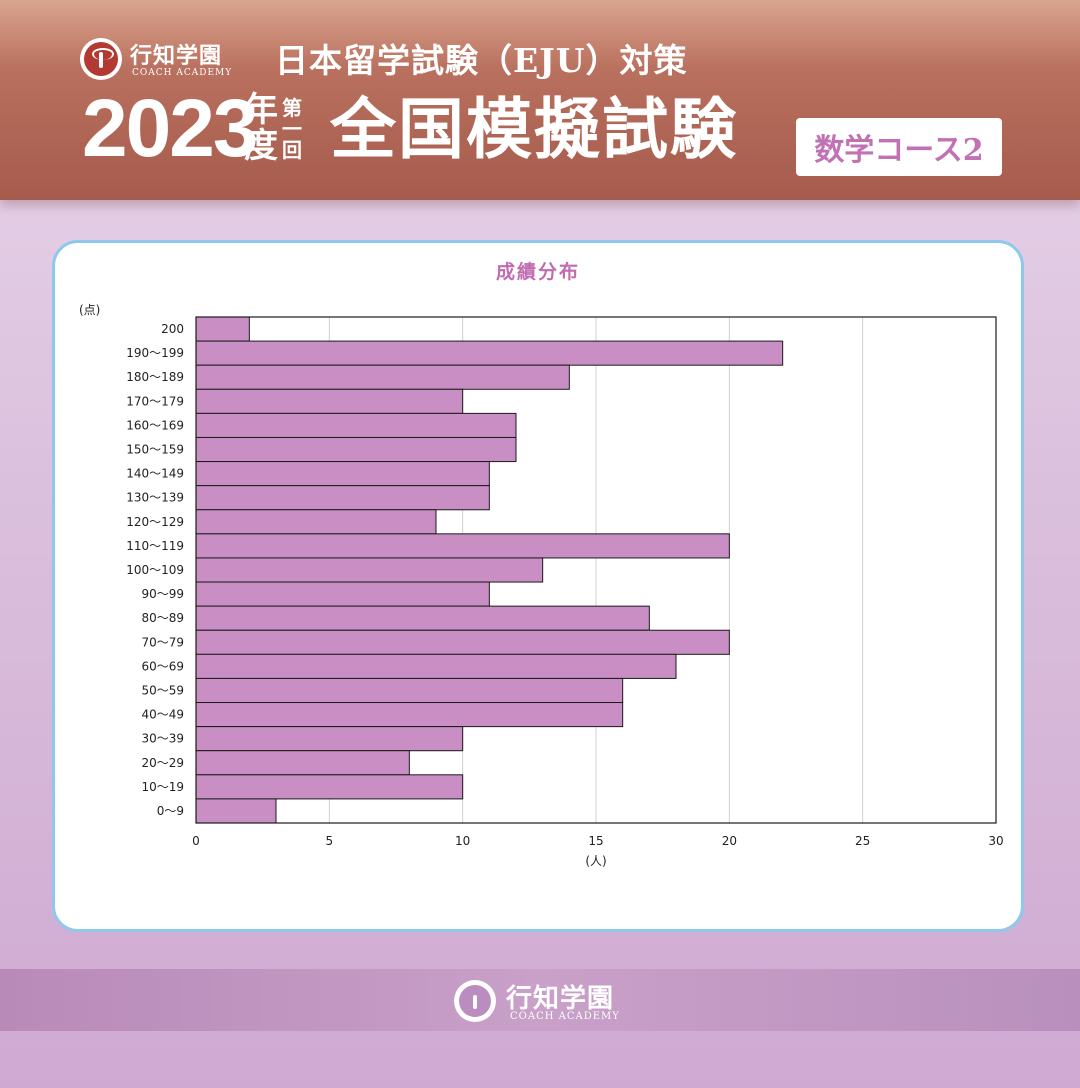 The width and height of the screenshot is (1080, 1088). I want to click on y-tick-label: 90～99, so click(162, 594).